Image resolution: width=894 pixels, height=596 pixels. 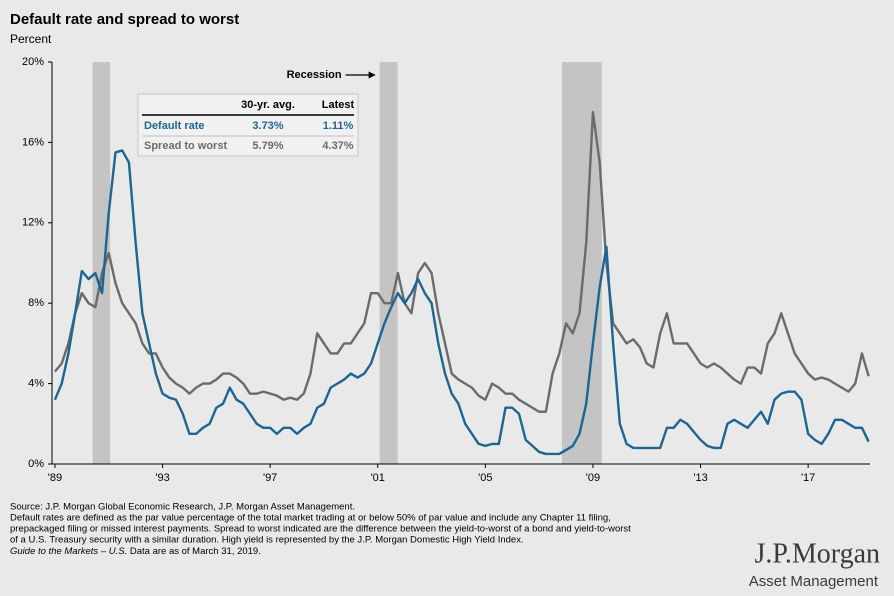 What do you see at coordinates (124, 19) in the screenshot?
I see `chart-title: Default rate and spread to worst` at bounding box center [124, 19].